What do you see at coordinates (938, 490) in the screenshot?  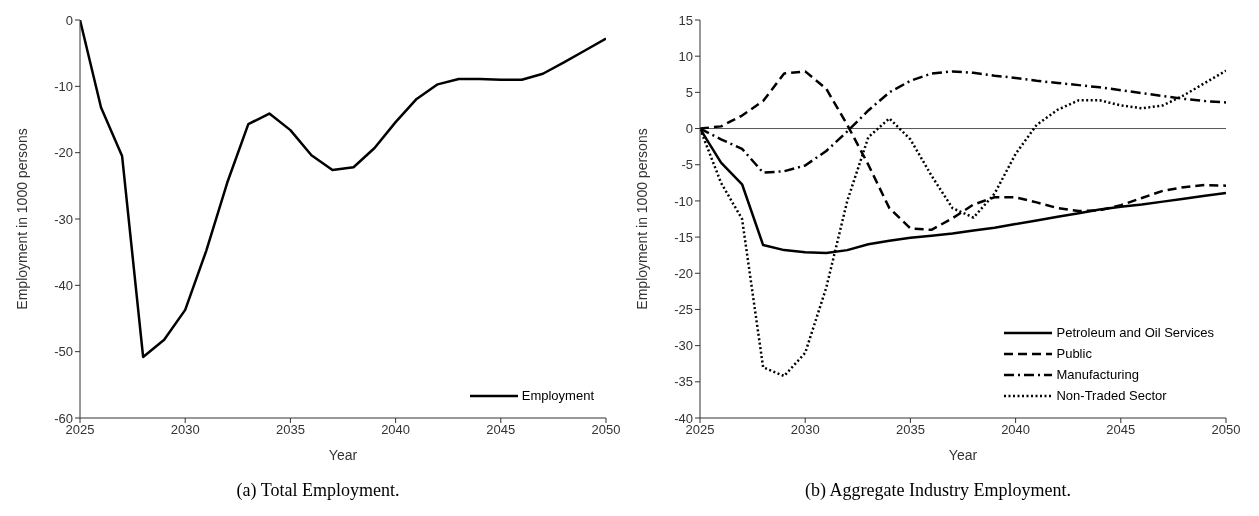 I see `text: (b) Aggregate Industry Employment.` at bounding box center [938, 490].